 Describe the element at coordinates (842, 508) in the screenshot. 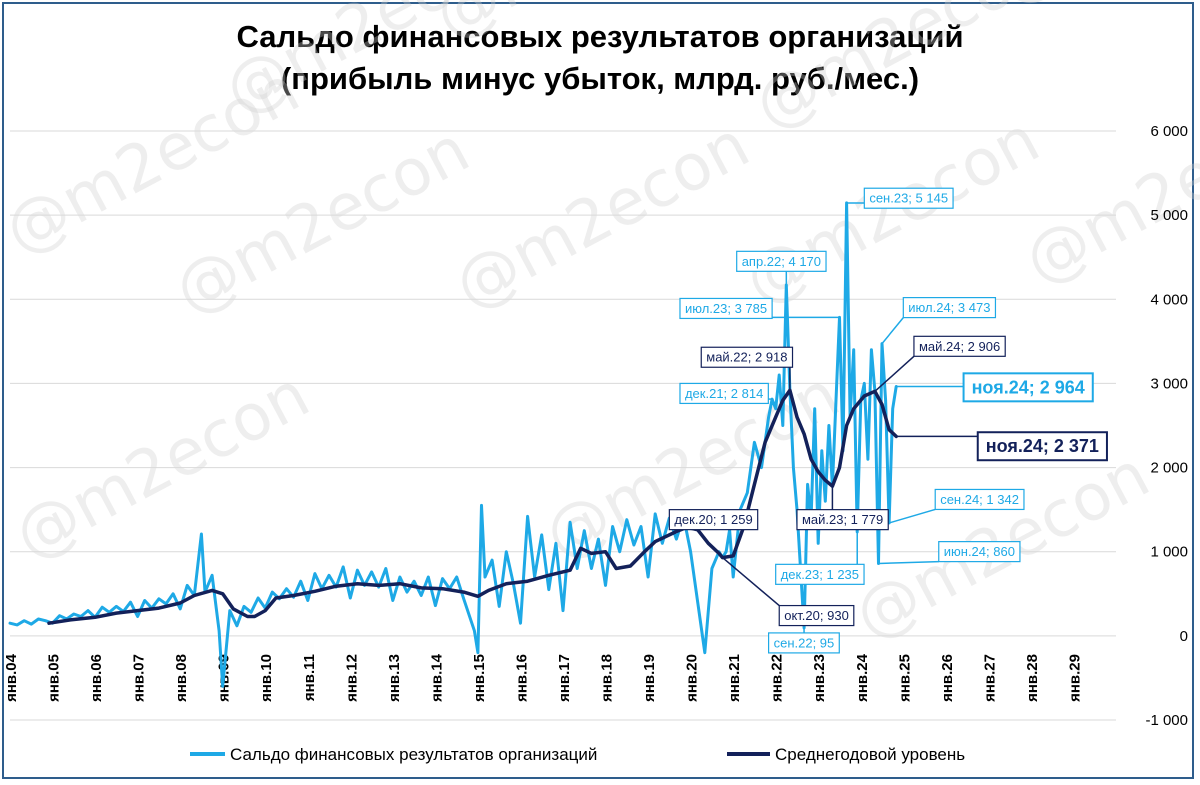

I see `annotation-май-23-1-779: май.23; 1 779` at that location.